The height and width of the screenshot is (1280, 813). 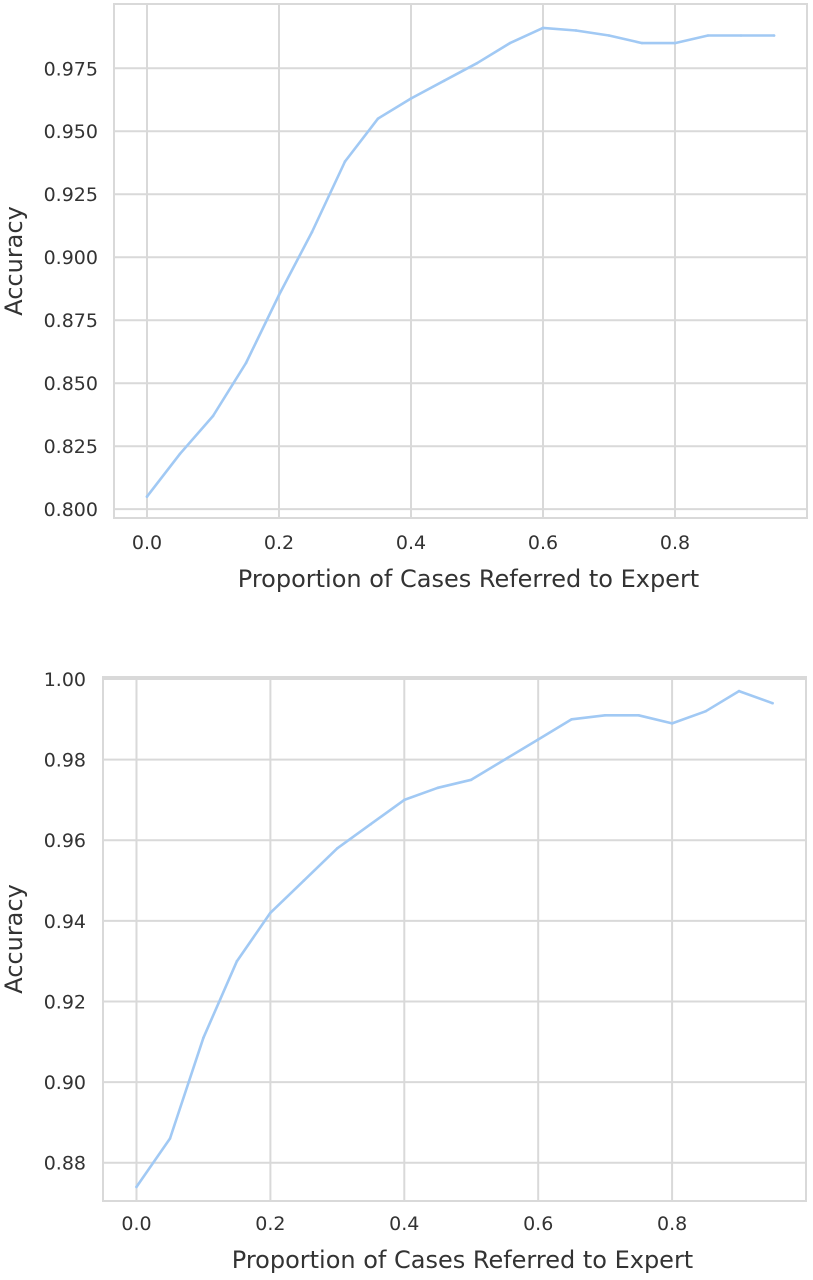 What do you see at coordinates (71, 258) in the screenshot?
I see `y-tick-label: 0.900` at bounding box center [71, 258].